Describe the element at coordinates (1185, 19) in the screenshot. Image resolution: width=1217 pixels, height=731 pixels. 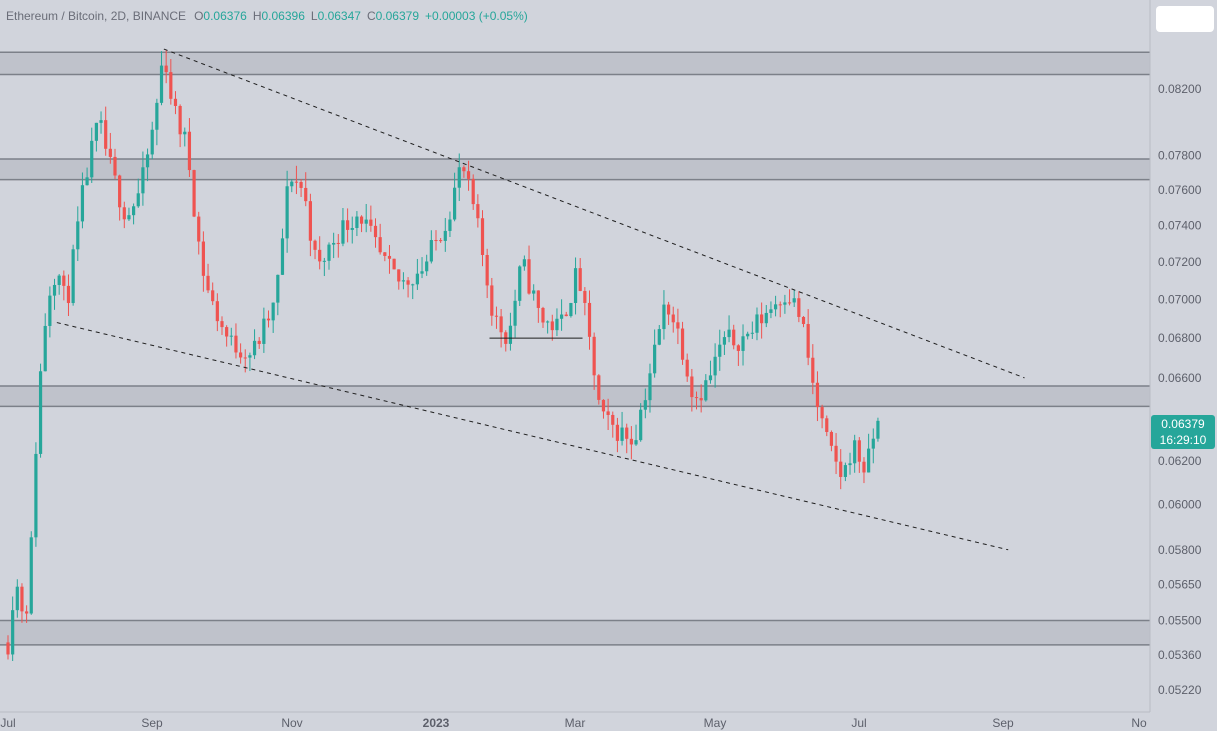
I see `toolbar-box` at that location.